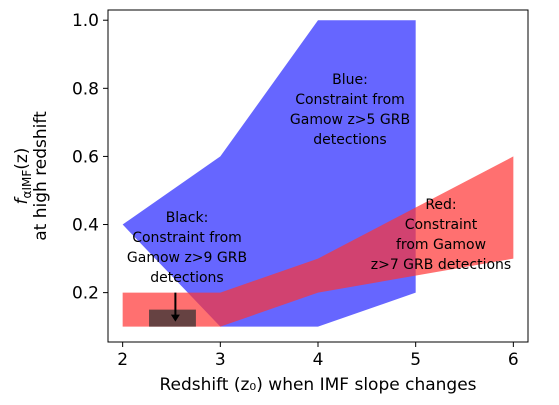  What do you see at coordinates (220, 360) in the screenshot?
I see `x-tick-label: 3` at bounding box center [220, 360].